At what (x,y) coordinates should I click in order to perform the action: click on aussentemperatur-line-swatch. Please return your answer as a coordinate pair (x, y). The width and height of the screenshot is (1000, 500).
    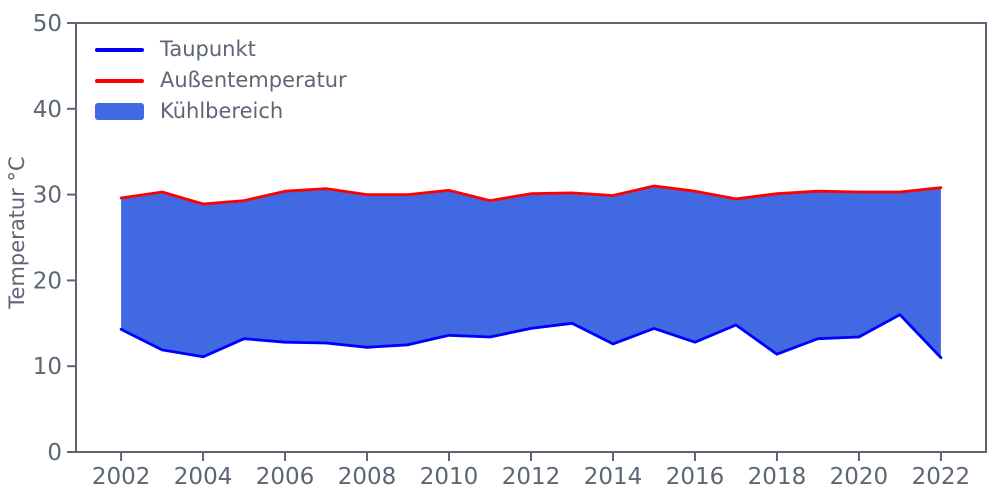
    Looking at the image, I should click on (119, 80).